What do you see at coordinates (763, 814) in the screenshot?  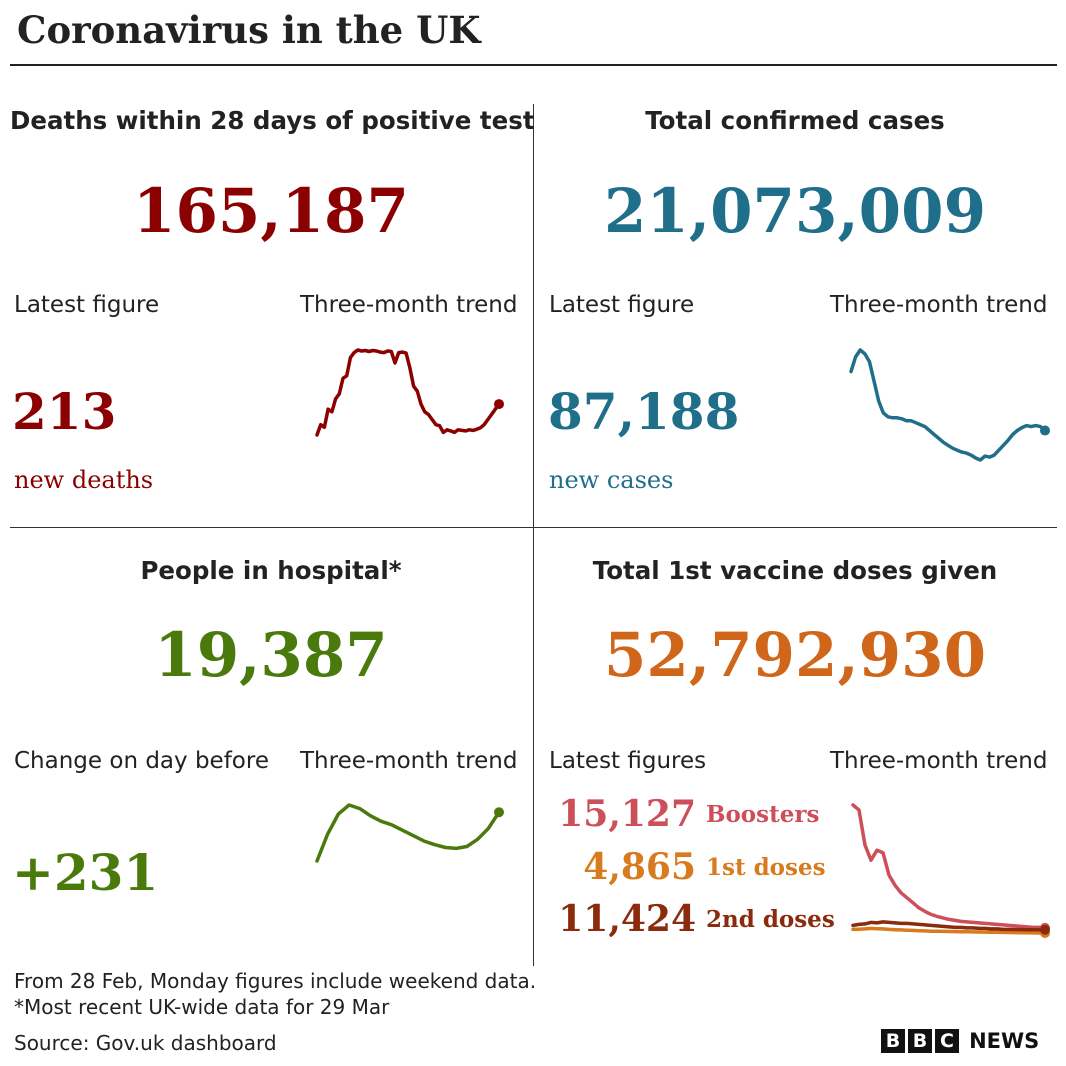 I see `boosters-label: Boosters` at bounding box center [763, 814].